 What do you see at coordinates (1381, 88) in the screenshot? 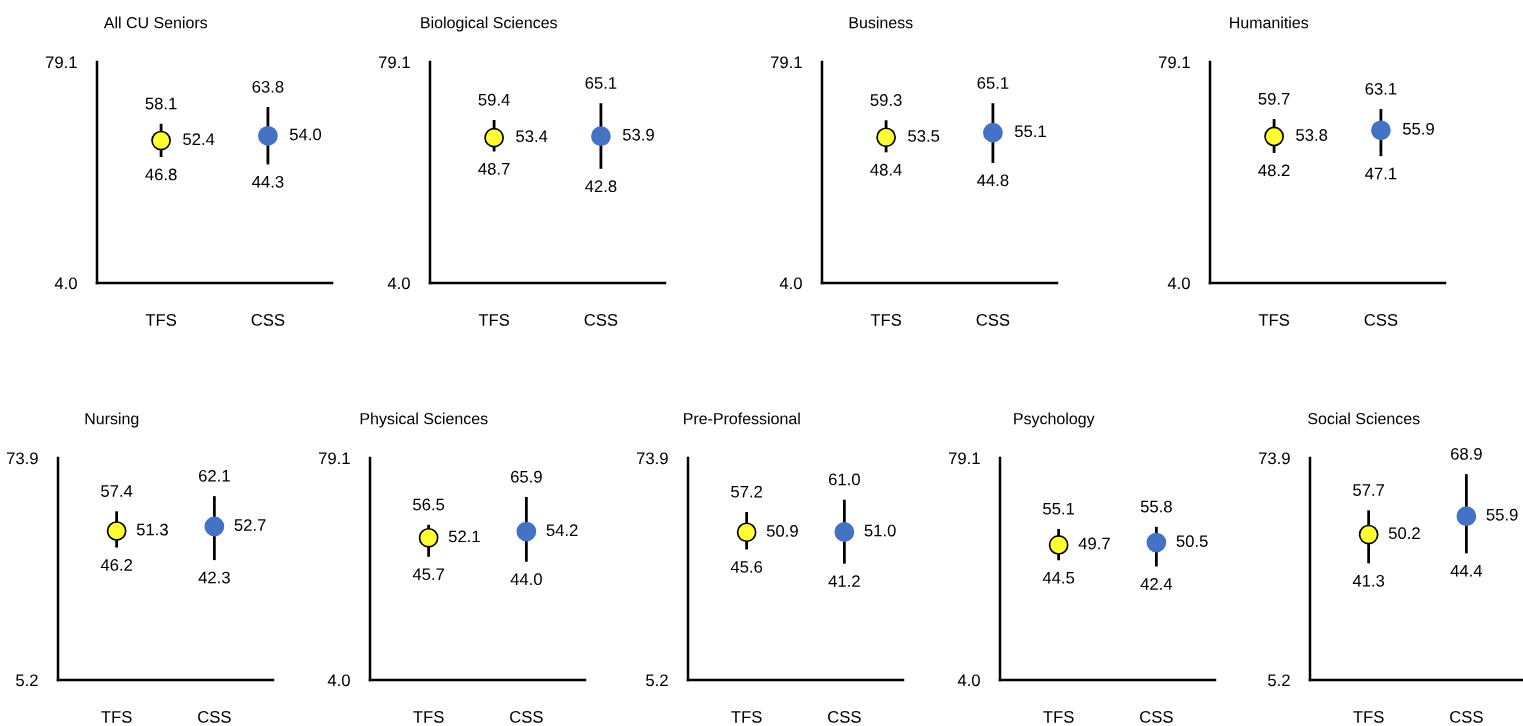
I see `annotation: 63.1` at bounding box center [1381, 88].